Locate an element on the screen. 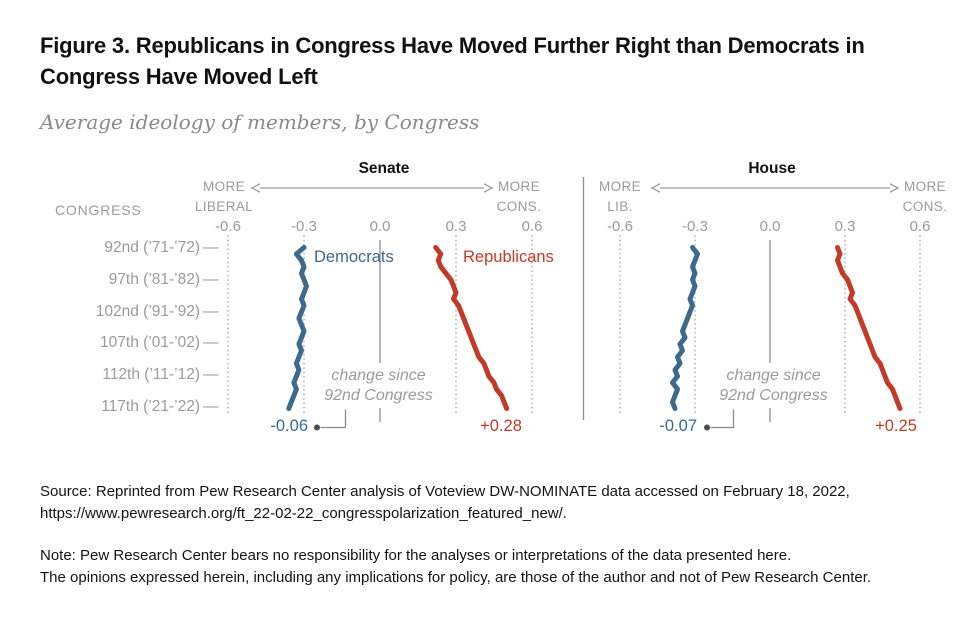 The image size is (966, 640). house-more-lib-label: MORE LIB. is located at coordinates (620, 196).